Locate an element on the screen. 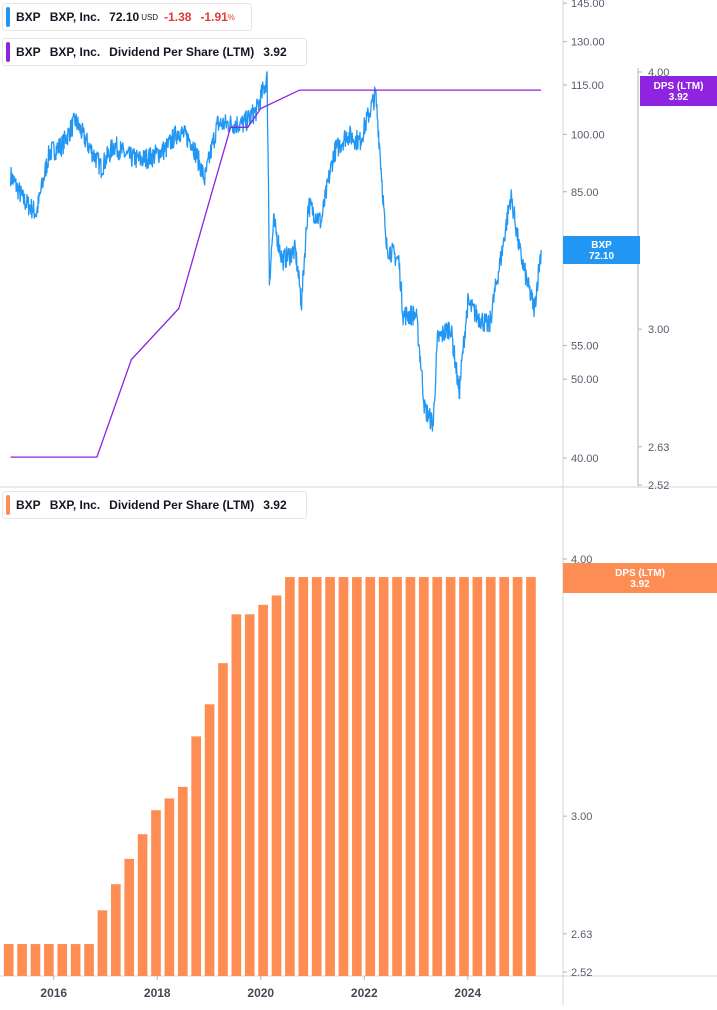 The image size is (717, 1010). legend-dps-bottom-metric: Dividend Per Share (LTM) is located at coordinates (182, 505).